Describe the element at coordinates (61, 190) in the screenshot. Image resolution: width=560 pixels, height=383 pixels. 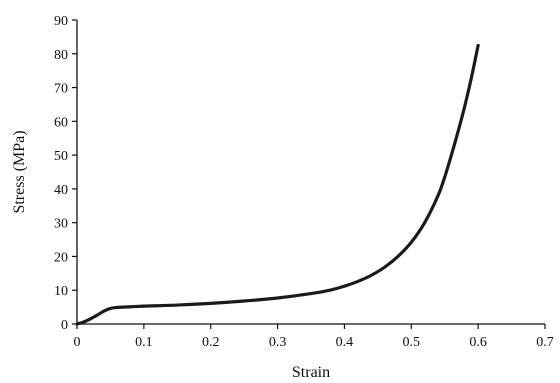
I see `y-tick-label: 40` at that location.